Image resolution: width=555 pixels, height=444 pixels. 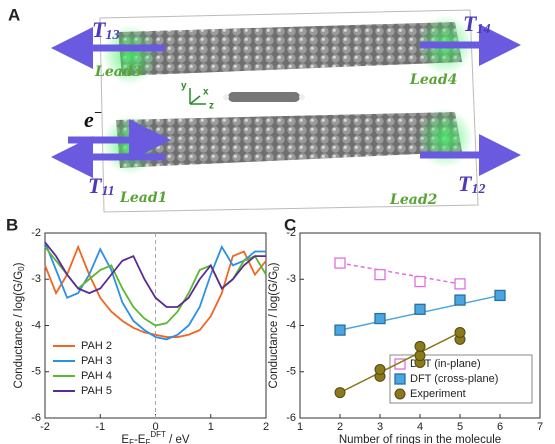 I want to click on x-tick-label: 0, so click(x=155, y=427).